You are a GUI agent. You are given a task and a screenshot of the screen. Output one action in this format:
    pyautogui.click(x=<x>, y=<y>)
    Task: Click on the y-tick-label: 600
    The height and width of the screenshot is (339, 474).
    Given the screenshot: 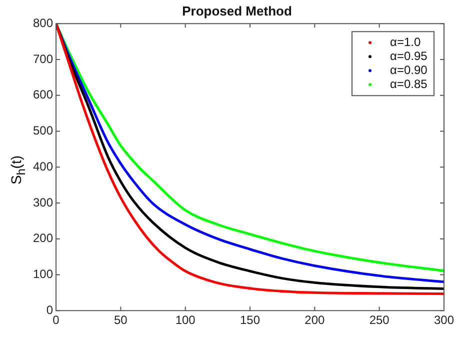 What is the action you would take?
    pyautogui.click(x=43, y=95)
    